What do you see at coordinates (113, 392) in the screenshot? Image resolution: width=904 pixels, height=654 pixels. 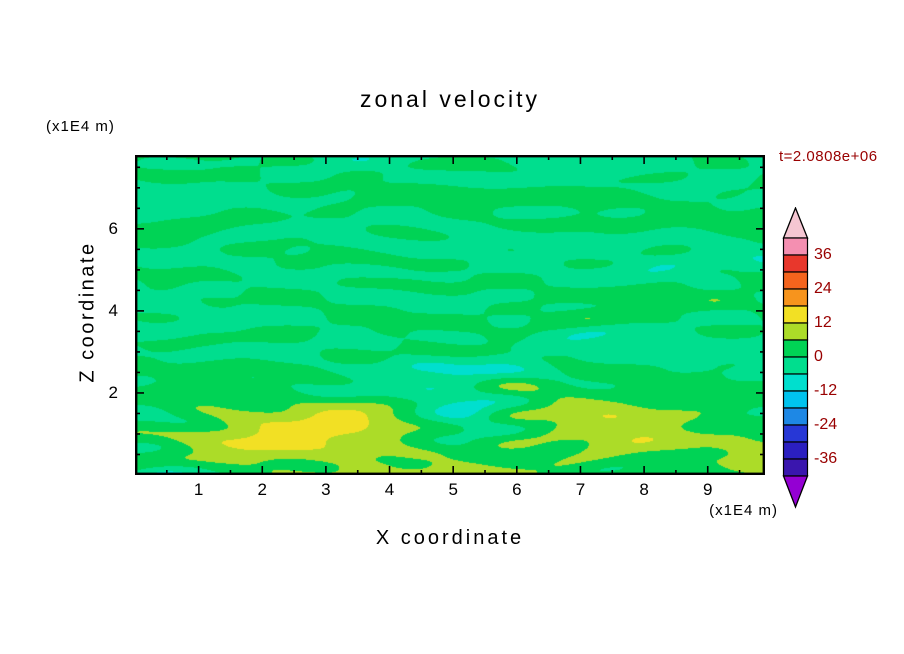 I see `z-tick-label: 2` at bounding box center [113, 392].